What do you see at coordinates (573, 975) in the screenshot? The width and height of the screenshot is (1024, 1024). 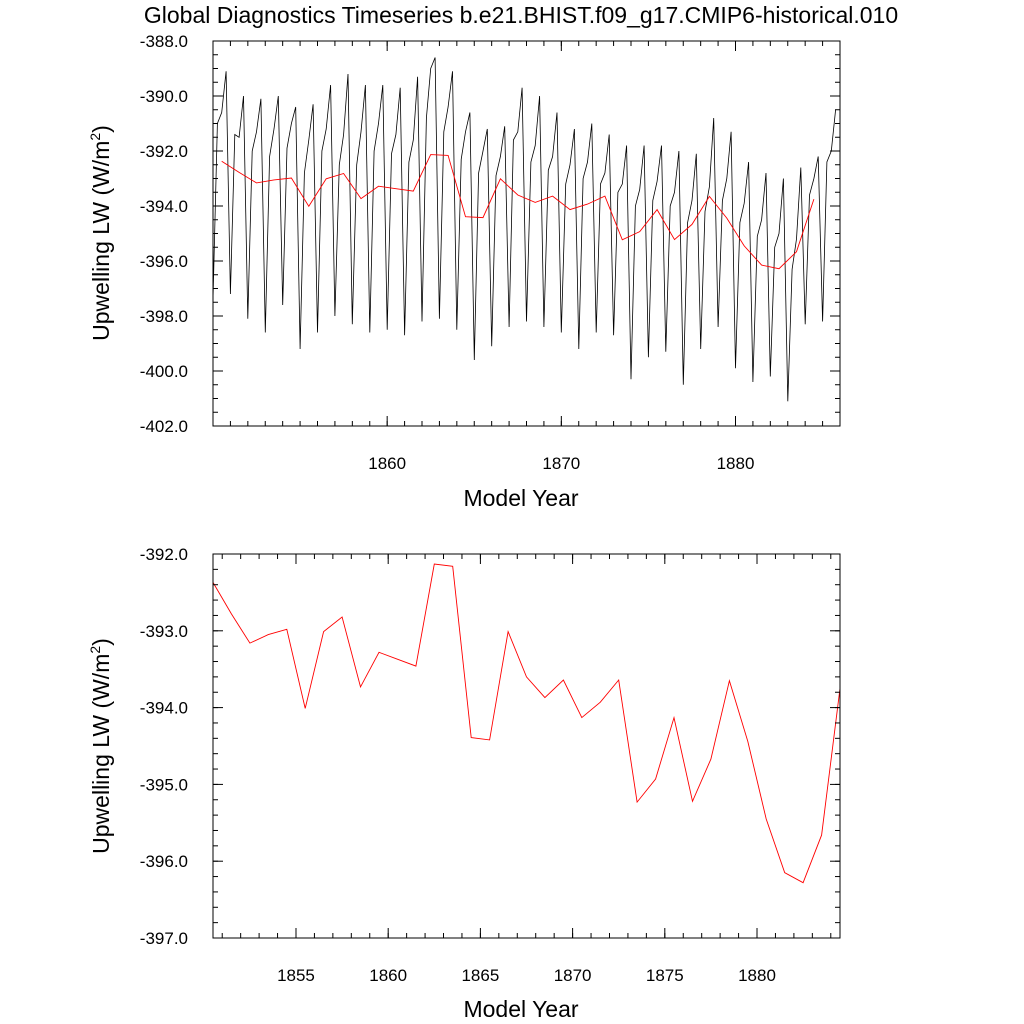 I see `bottom-x-tick-label: 1870` at bounding box center [573, 975].